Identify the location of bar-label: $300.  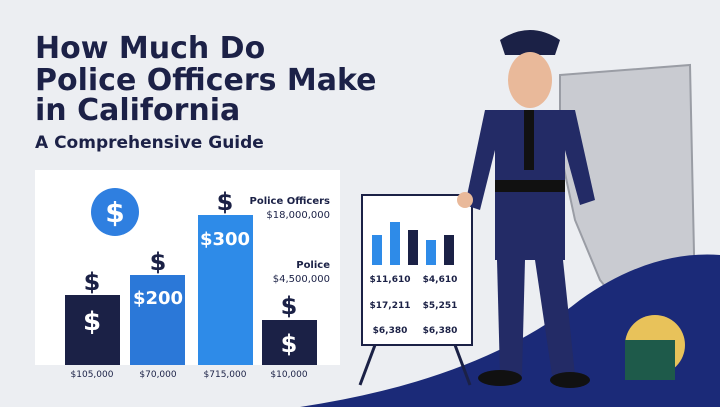
(225, 239).